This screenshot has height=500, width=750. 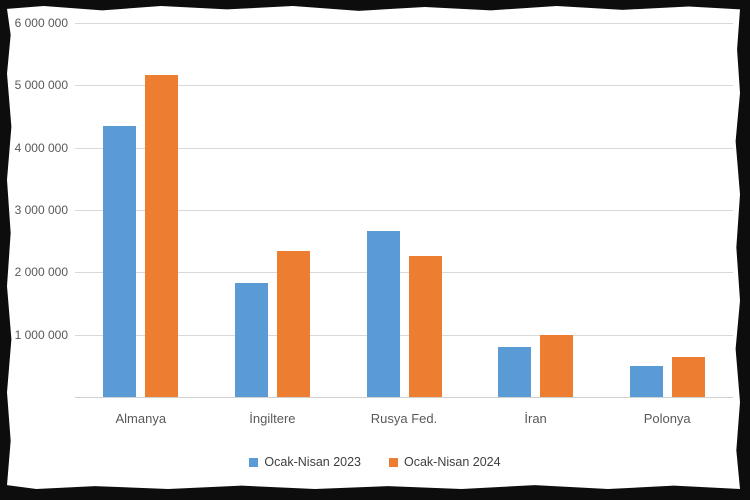 I want to click on y-tick-label: 3 000 000, so click(x=41, y=210).